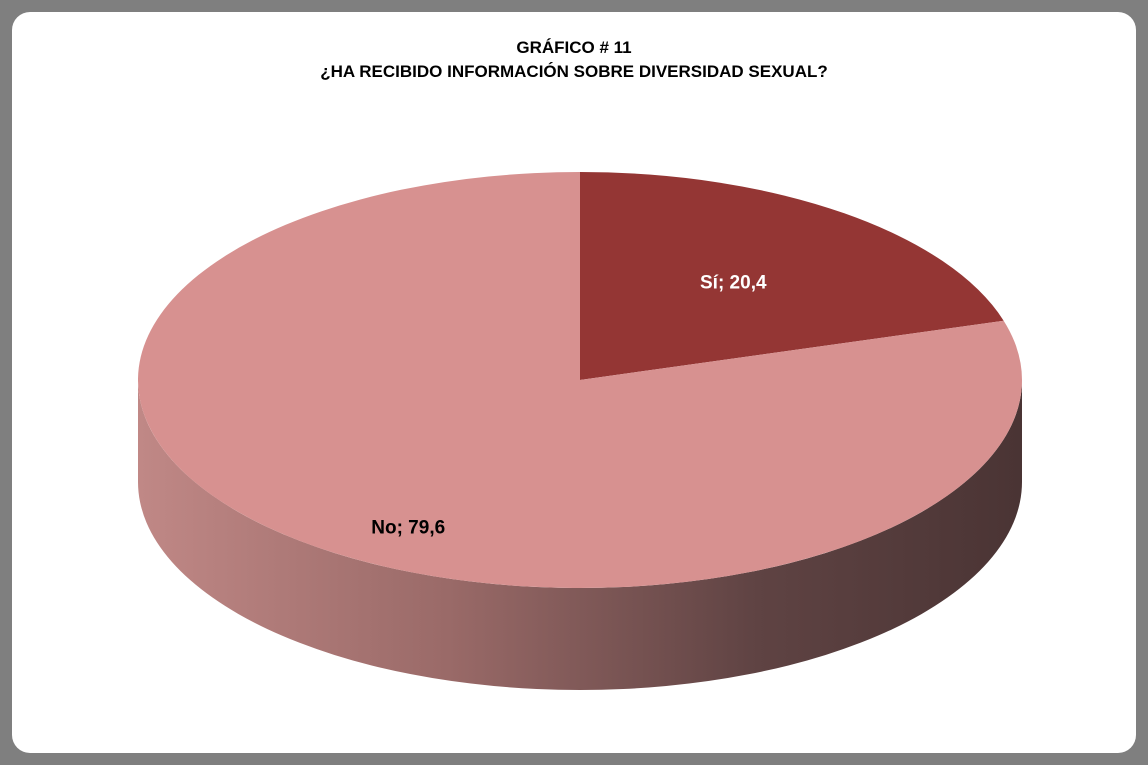 The height and width of the screenshot is (765, 1148). Describe the element at coordinates (408, 527) in the screenshot. I see `data-label-no: No; 79,6` at that location.